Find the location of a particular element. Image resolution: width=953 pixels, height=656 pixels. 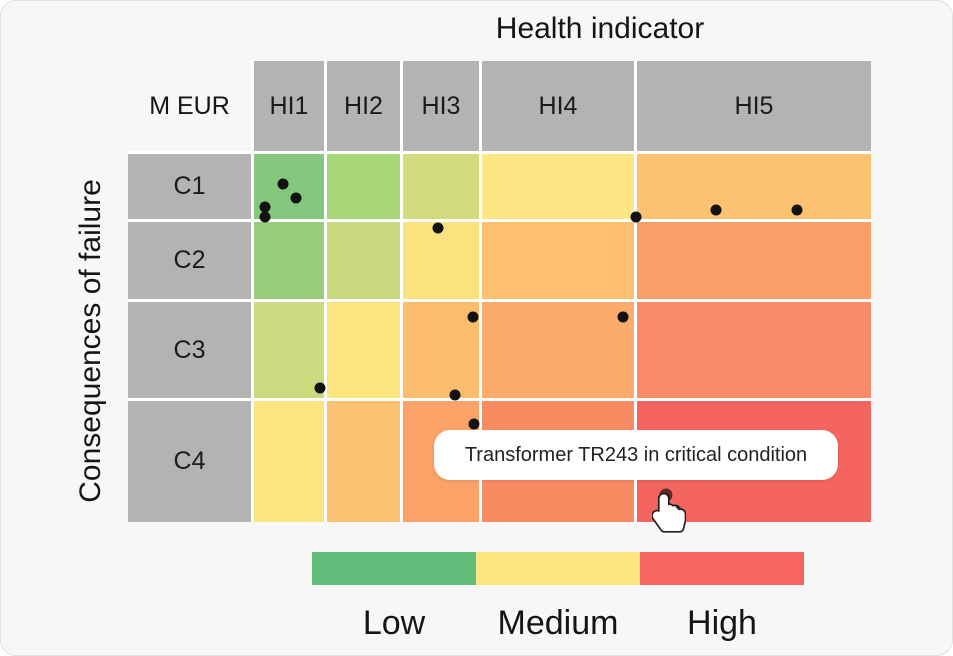

cell-c2-hi2 is located at coordinates (363, 260).